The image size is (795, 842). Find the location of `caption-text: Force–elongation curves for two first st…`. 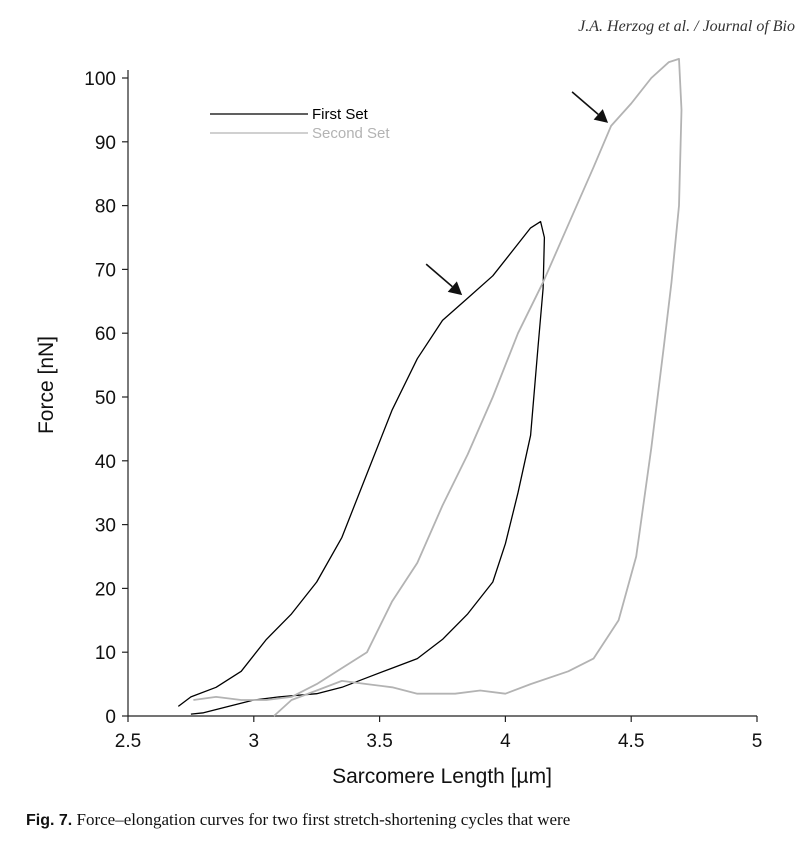

caption-text: Force–elongation curves for two first st… is located at coordinates (323, 819).